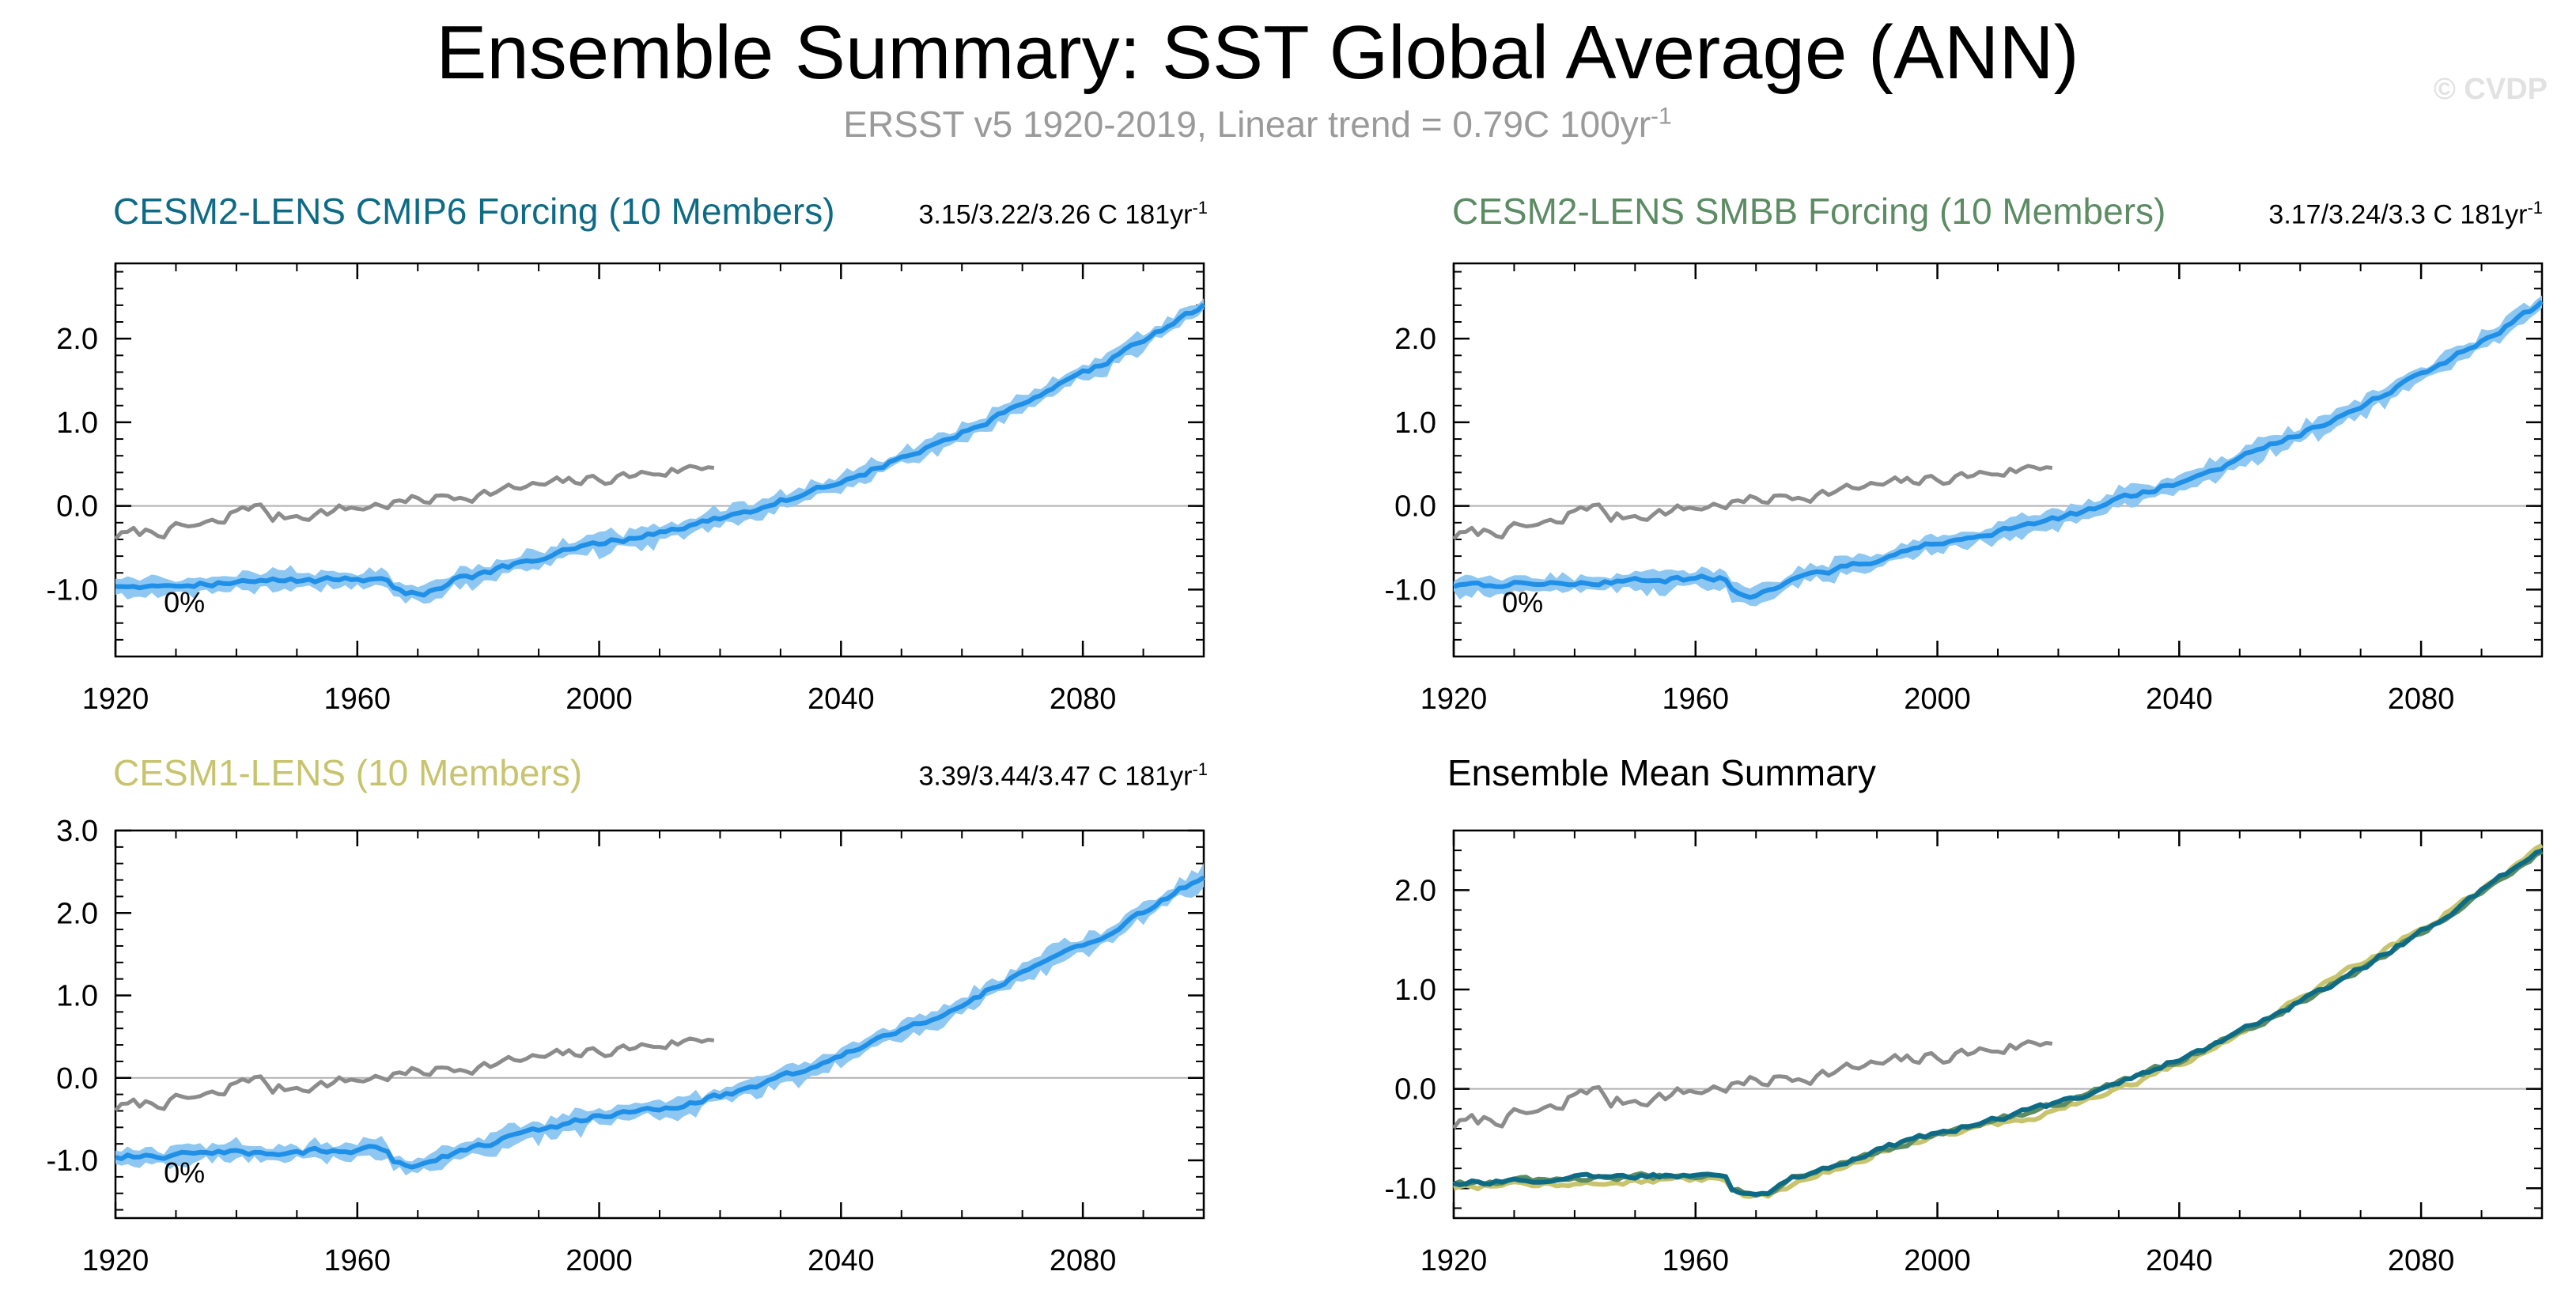 The image size is (2576, 1313). Describe the element at coordinates (2490, 89) in the screenshot. I see `cvdp-watermark: © CVDP` at that location.